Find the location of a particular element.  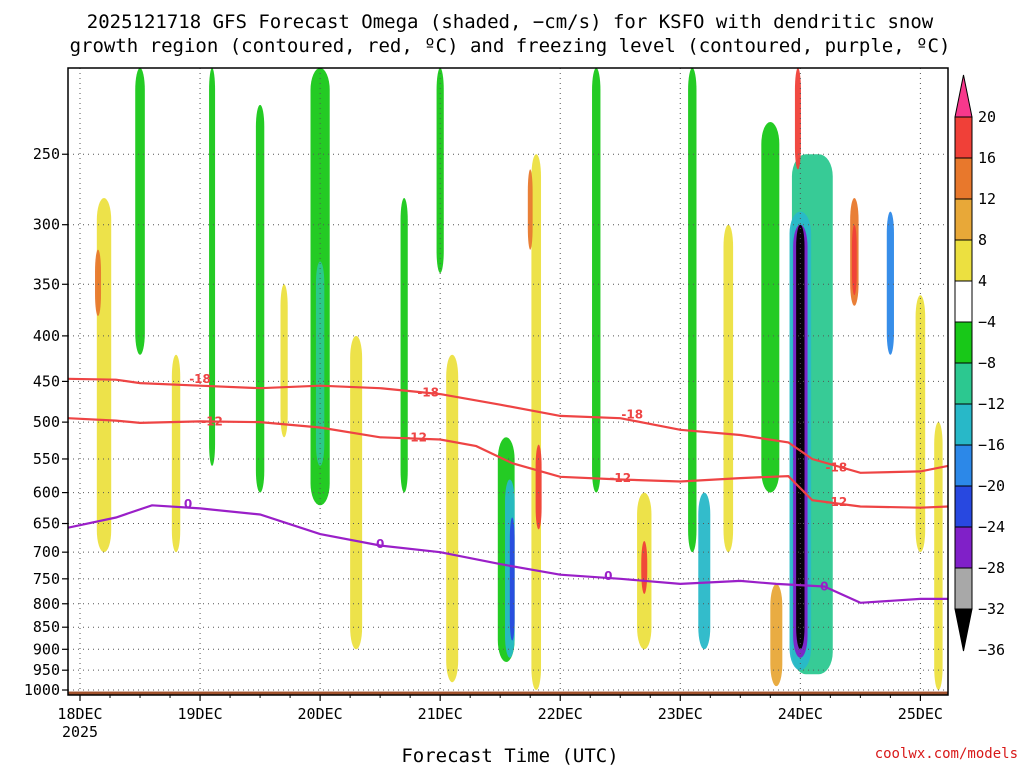

colorbar-label-1: 16 is located at coordinates (987, 158).